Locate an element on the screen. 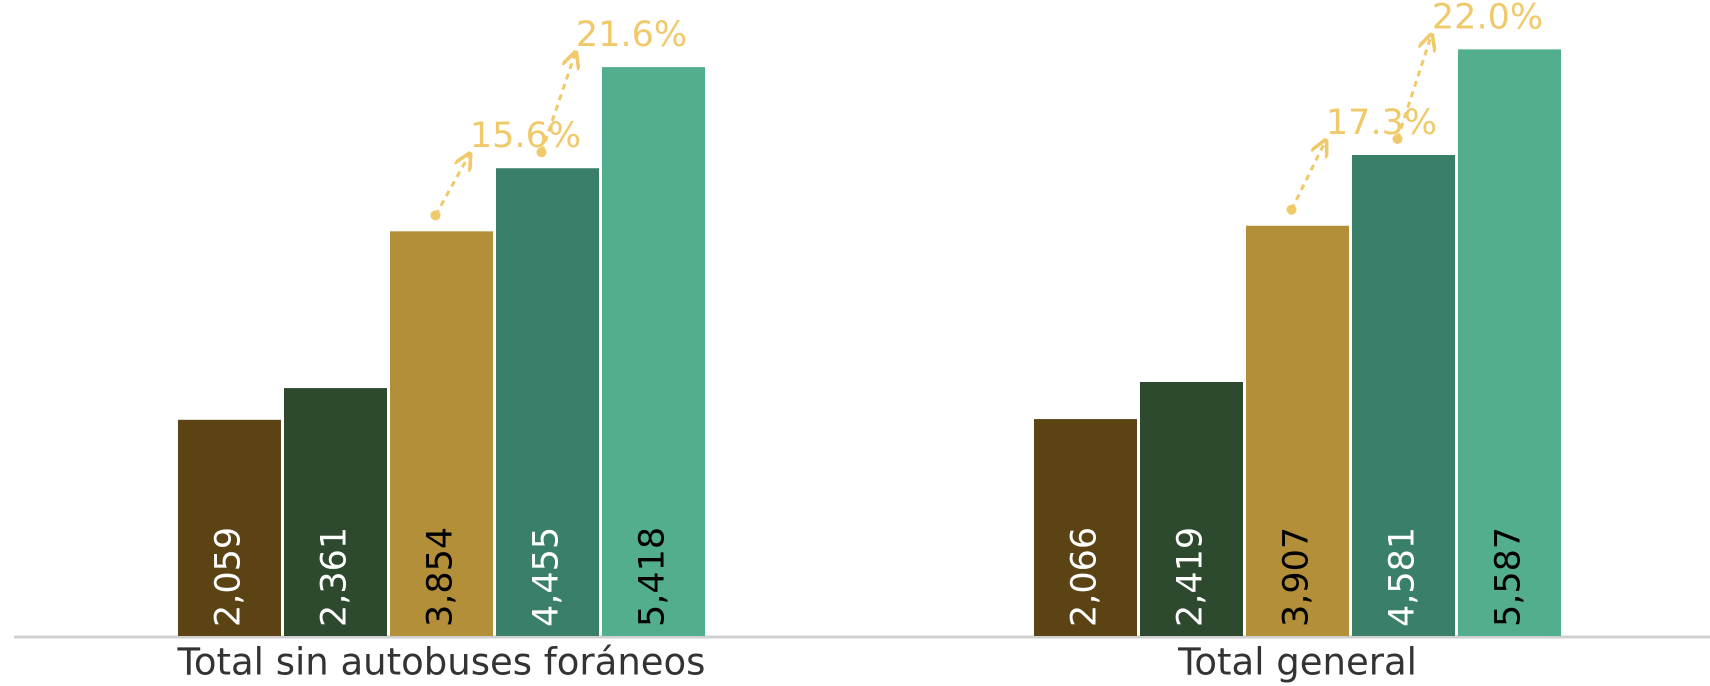 The height and width of the screenshot is (686, 1710). value-label: 2,419 is located at coordinates (1191, 577).